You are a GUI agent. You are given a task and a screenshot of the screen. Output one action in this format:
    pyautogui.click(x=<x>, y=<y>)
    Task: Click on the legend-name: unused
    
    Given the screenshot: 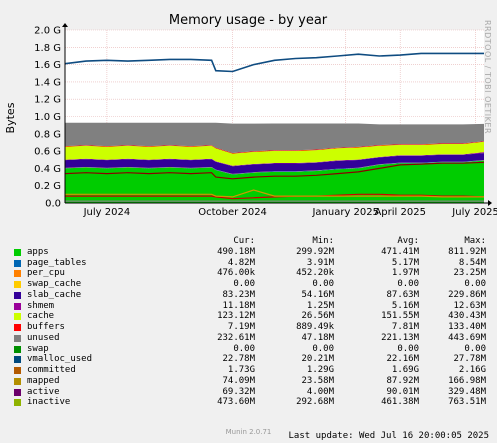 What is the action you would take?
    pyautogui.click(x=43, y=337)
    